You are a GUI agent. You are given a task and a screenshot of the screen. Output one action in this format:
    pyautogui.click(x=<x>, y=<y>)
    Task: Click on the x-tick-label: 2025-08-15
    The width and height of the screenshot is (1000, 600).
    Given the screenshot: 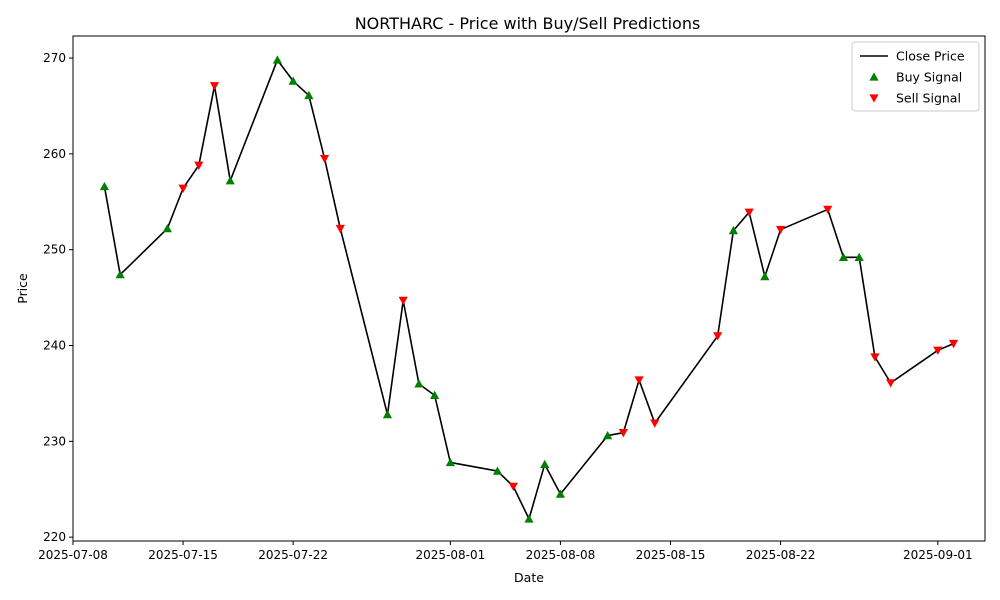 What is the action you would take?
    pyautogui.click(x=671, y=555)
    